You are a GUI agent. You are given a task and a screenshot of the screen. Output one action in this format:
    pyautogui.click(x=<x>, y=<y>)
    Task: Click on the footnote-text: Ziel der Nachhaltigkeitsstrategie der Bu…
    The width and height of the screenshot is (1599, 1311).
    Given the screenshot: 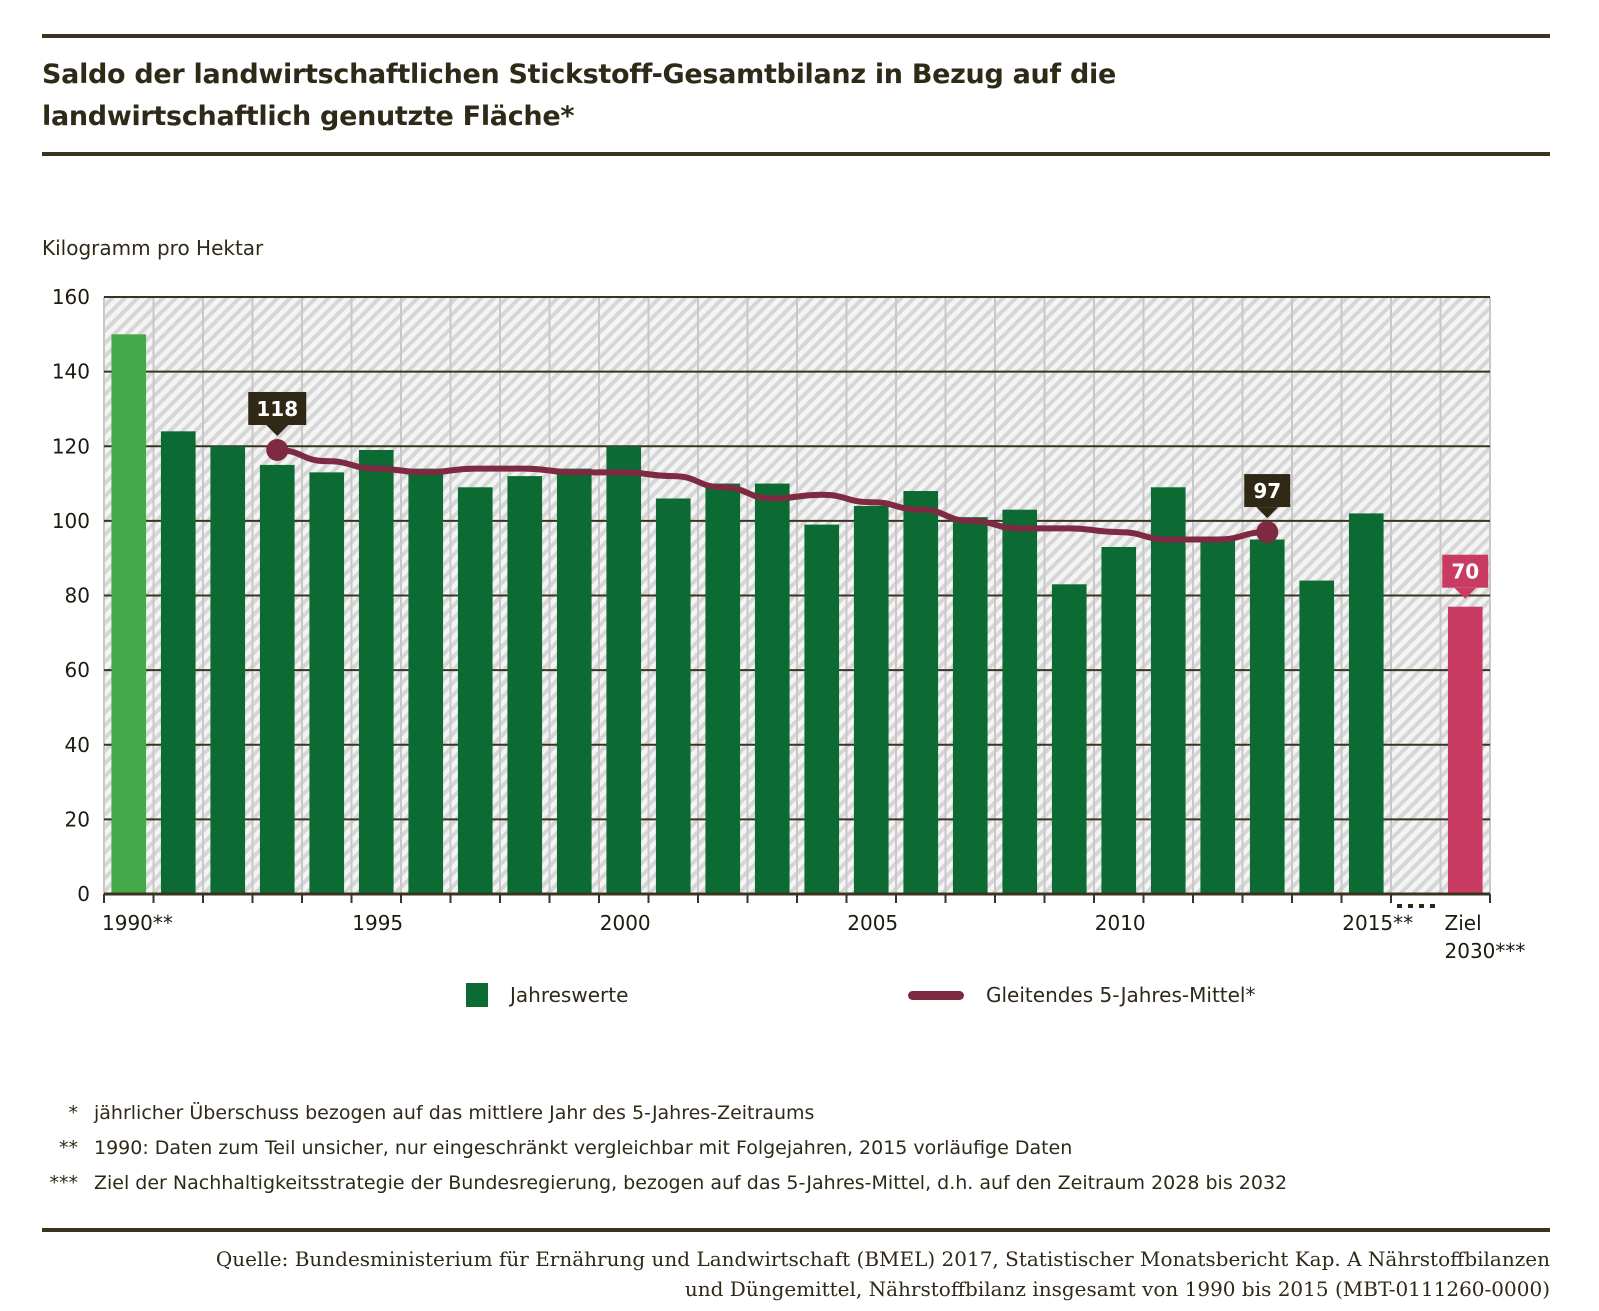 What is the action you would take?
    pyautogui.click(x=691, y=1183)
    